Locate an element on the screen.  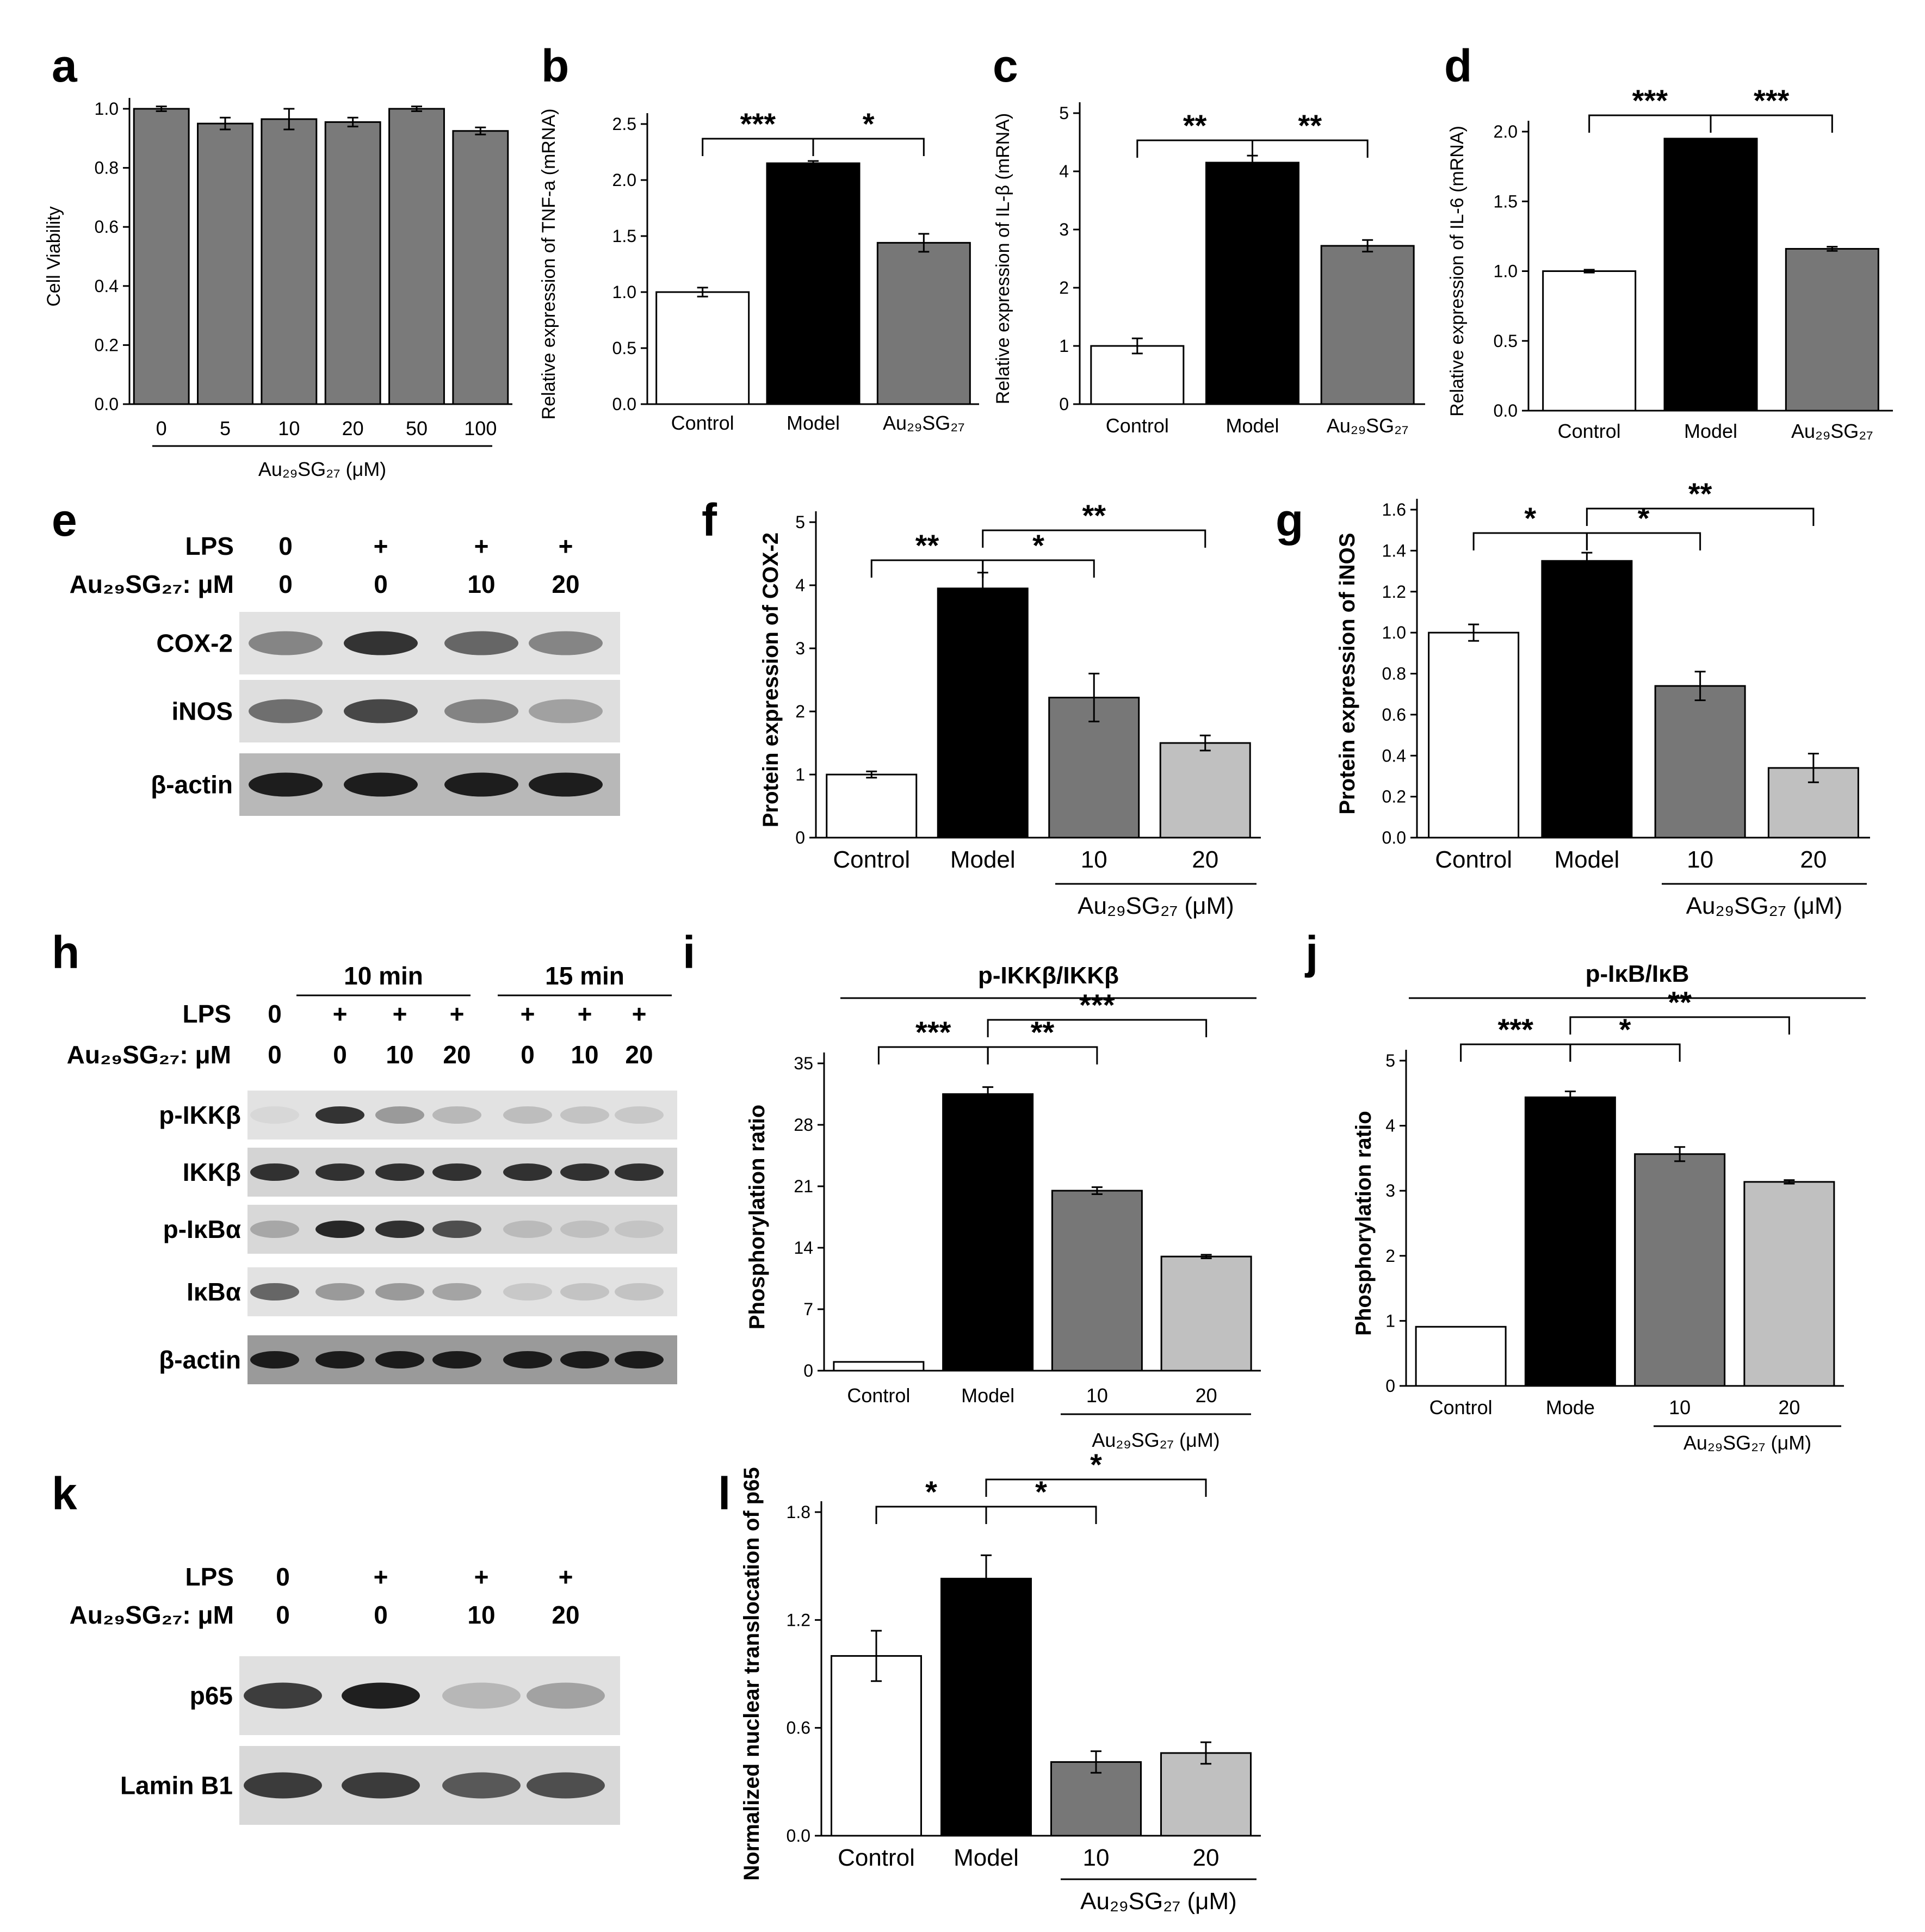
time-group-label: 15 min is located at coordinates (585, 976).